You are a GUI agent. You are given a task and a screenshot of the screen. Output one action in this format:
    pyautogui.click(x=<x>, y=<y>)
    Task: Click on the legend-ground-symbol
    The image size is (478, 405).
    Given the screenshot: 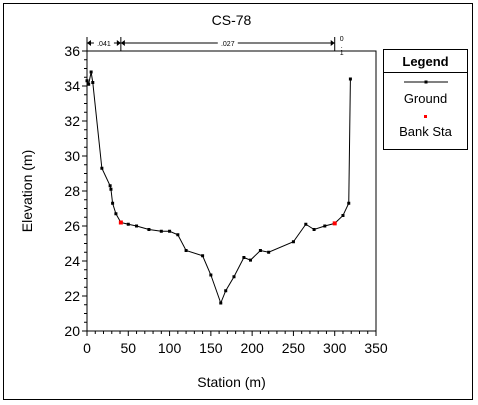 What is the action you would take?
    pyautogui.click(x=426, y=82)
    